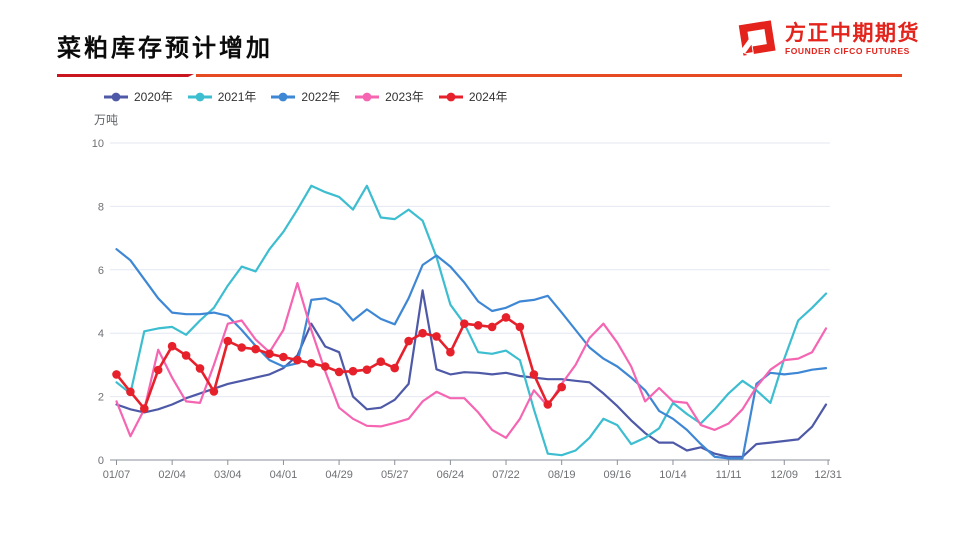  Describe the element at coordinates (101, 461) in the screenshot. I see `y-axis-label: 0` at that location.